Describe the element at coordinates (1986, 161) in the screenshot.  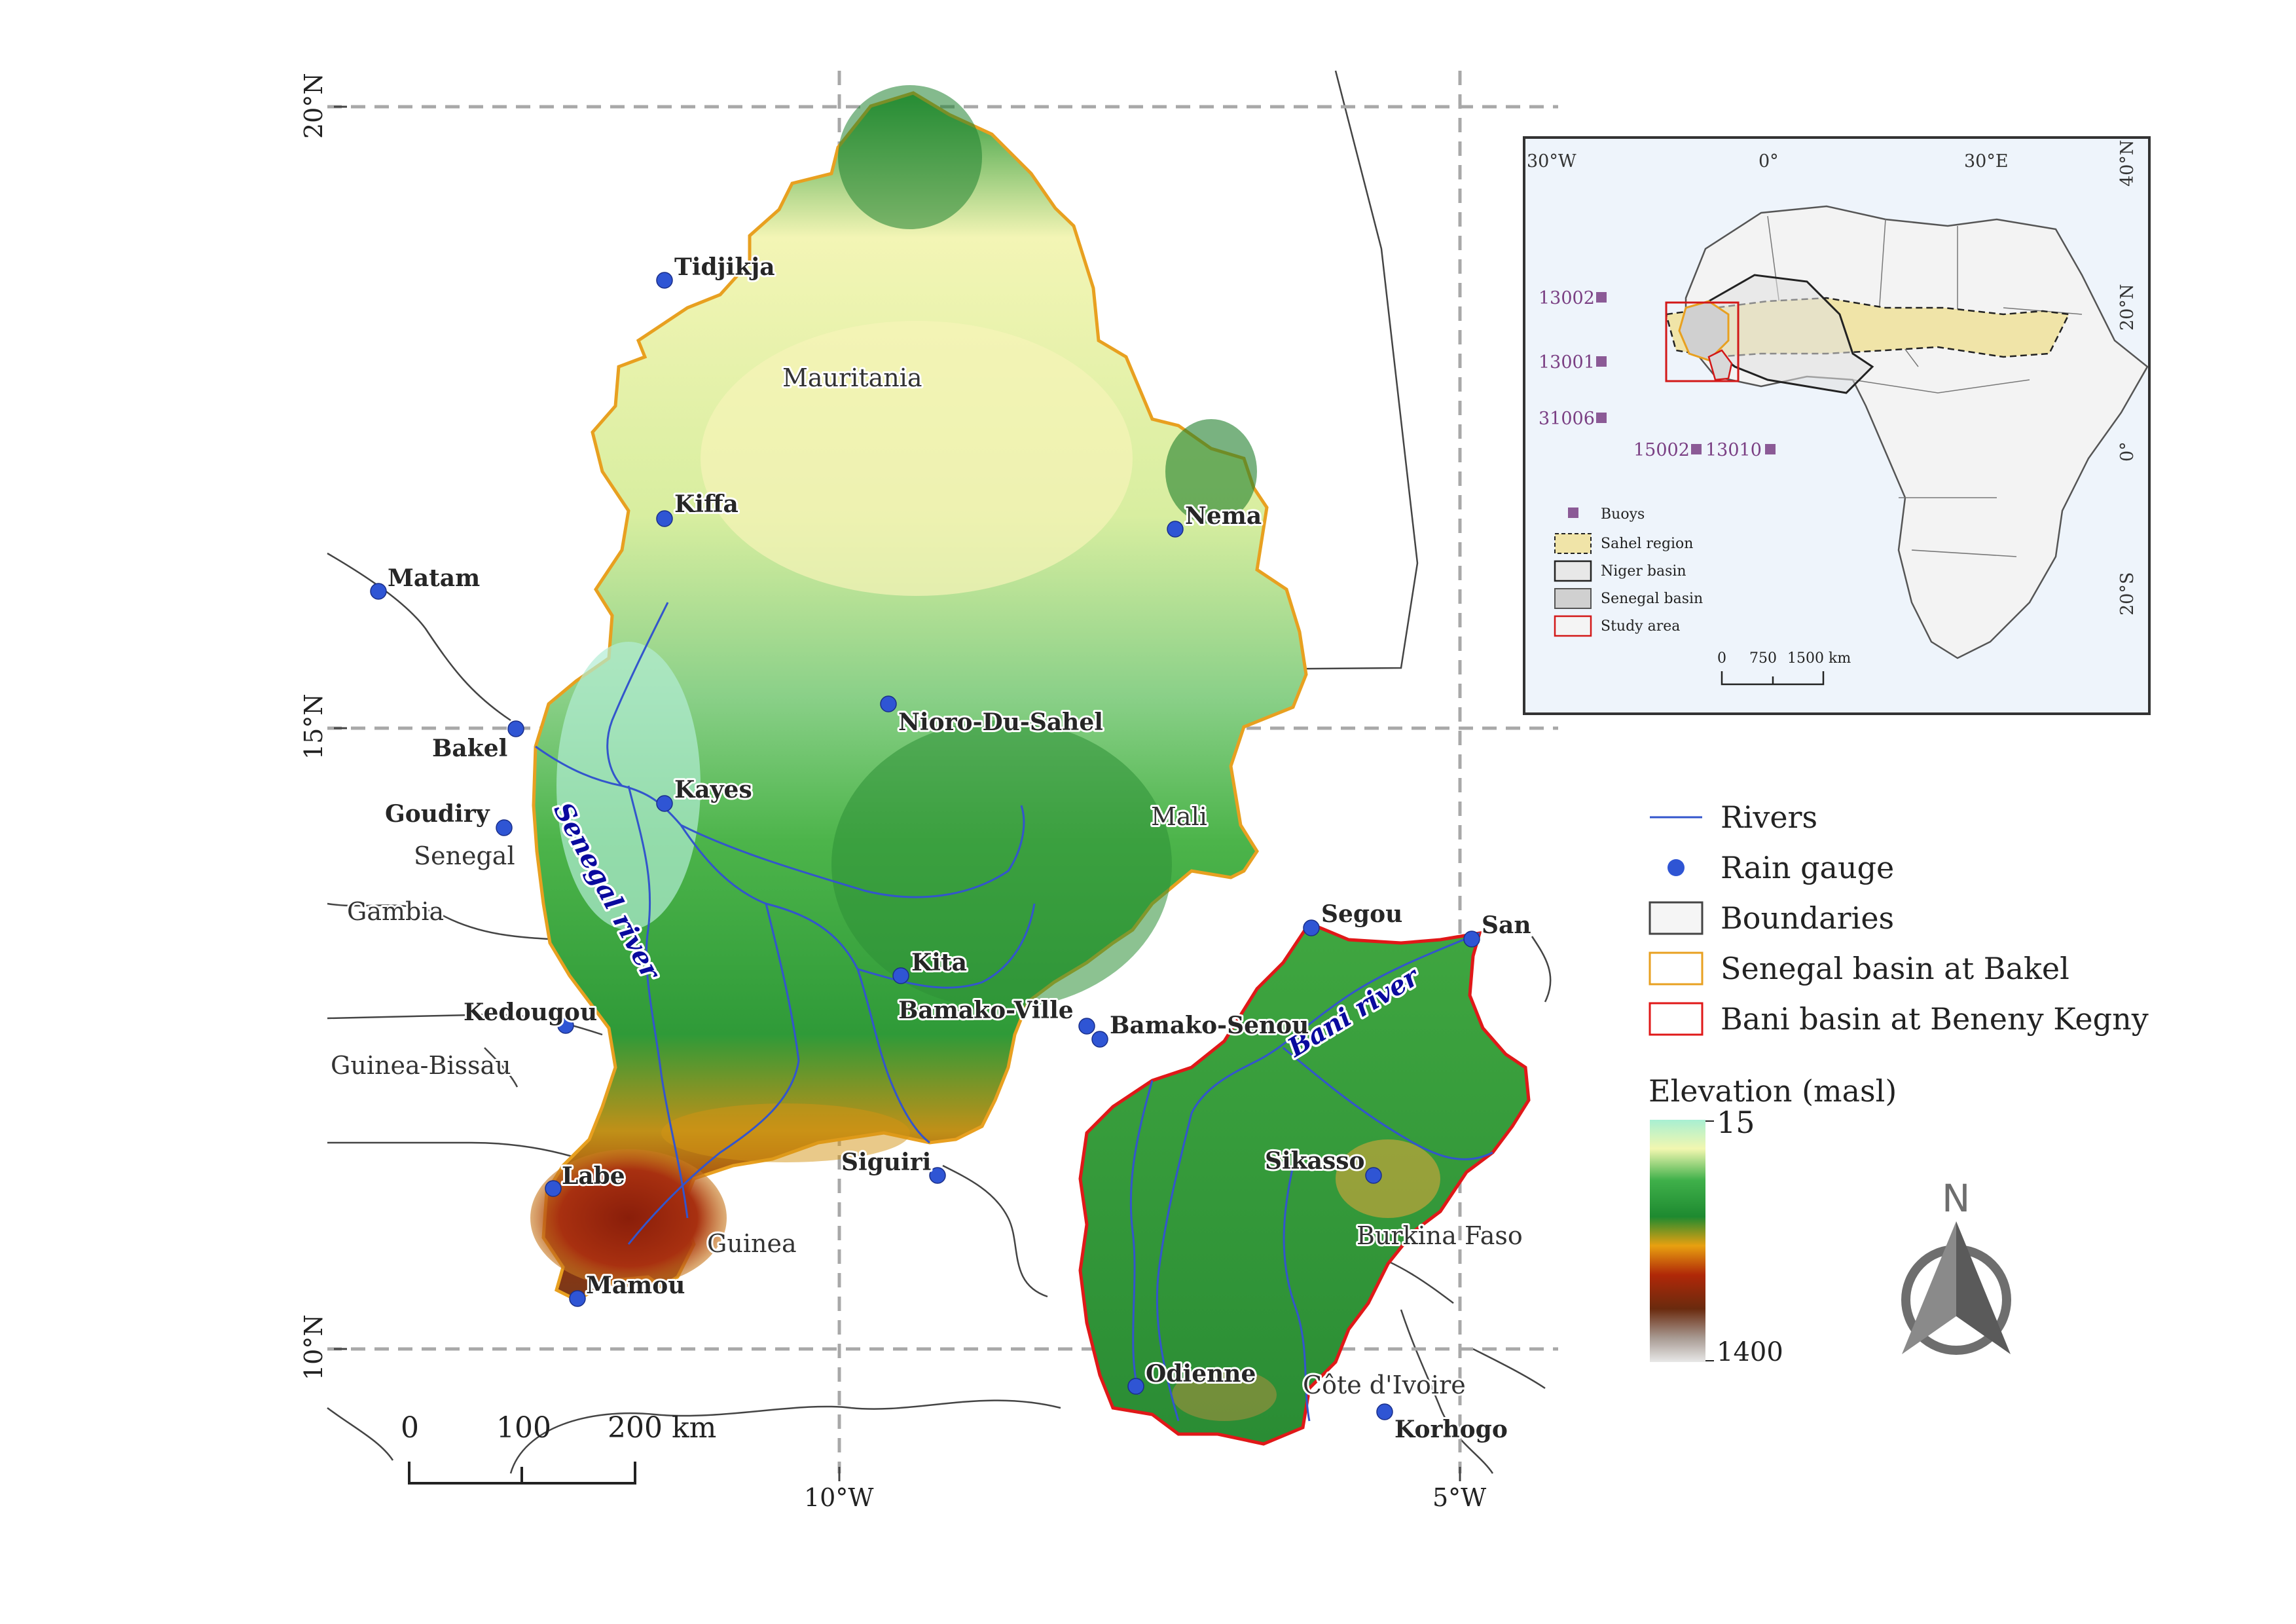
I see `inset-top-label-30e: 30°E` at that location.